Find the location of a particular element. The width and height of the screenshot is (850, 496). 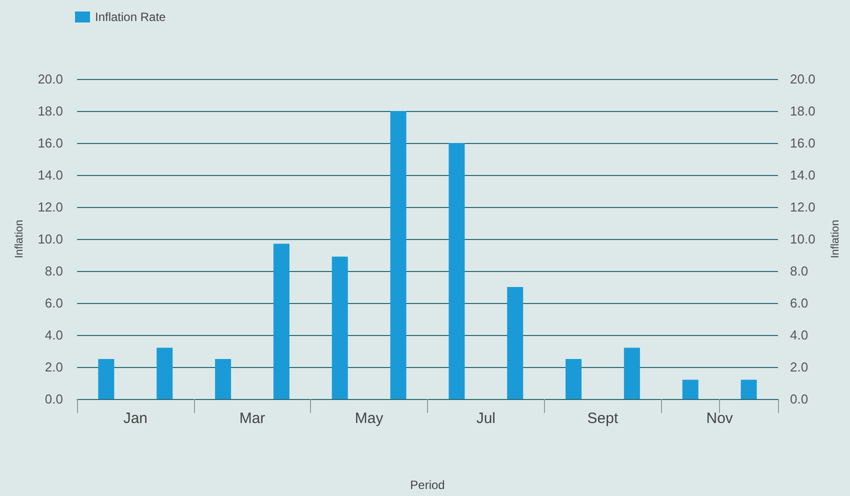

legend-label: Inflation Rate is located at coordinates (130, 17).